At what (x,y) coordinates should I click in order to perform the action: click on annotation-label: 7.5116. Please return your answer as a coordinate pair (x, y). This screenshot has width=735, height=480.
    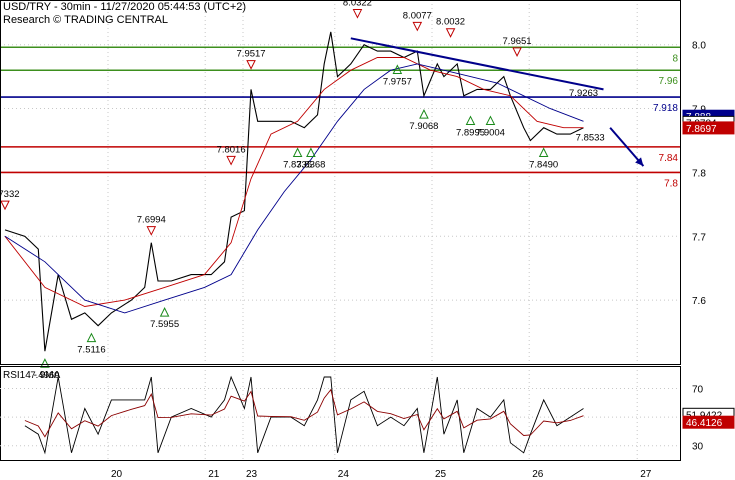
    Looking at the image, I should click on (91, 350).